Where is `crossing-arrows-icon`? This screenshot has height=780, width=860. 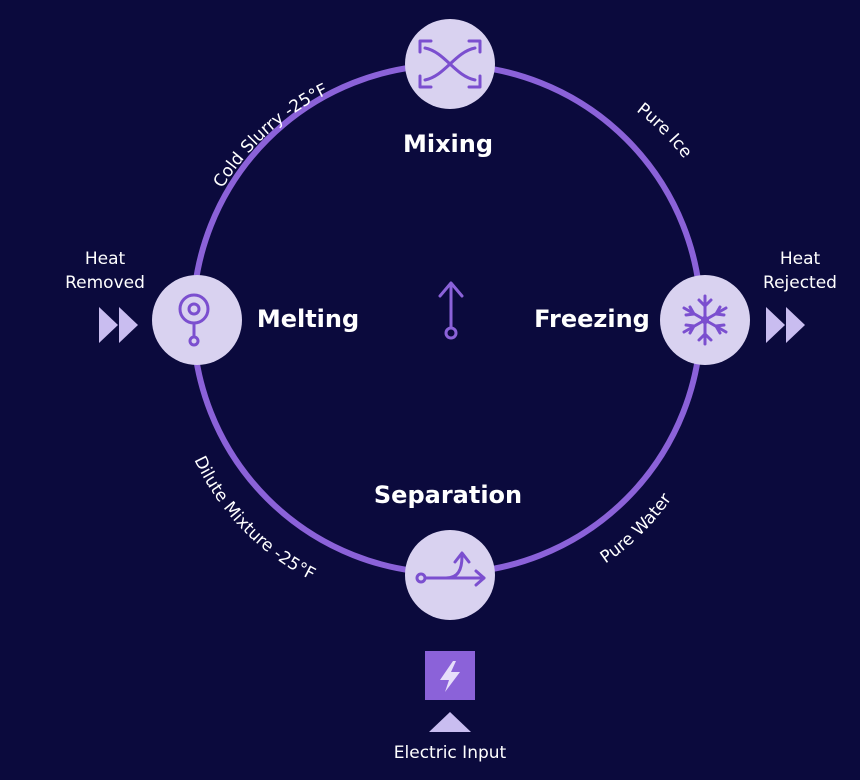
crossing-arrows-icon is located at coordinates (450, 64).